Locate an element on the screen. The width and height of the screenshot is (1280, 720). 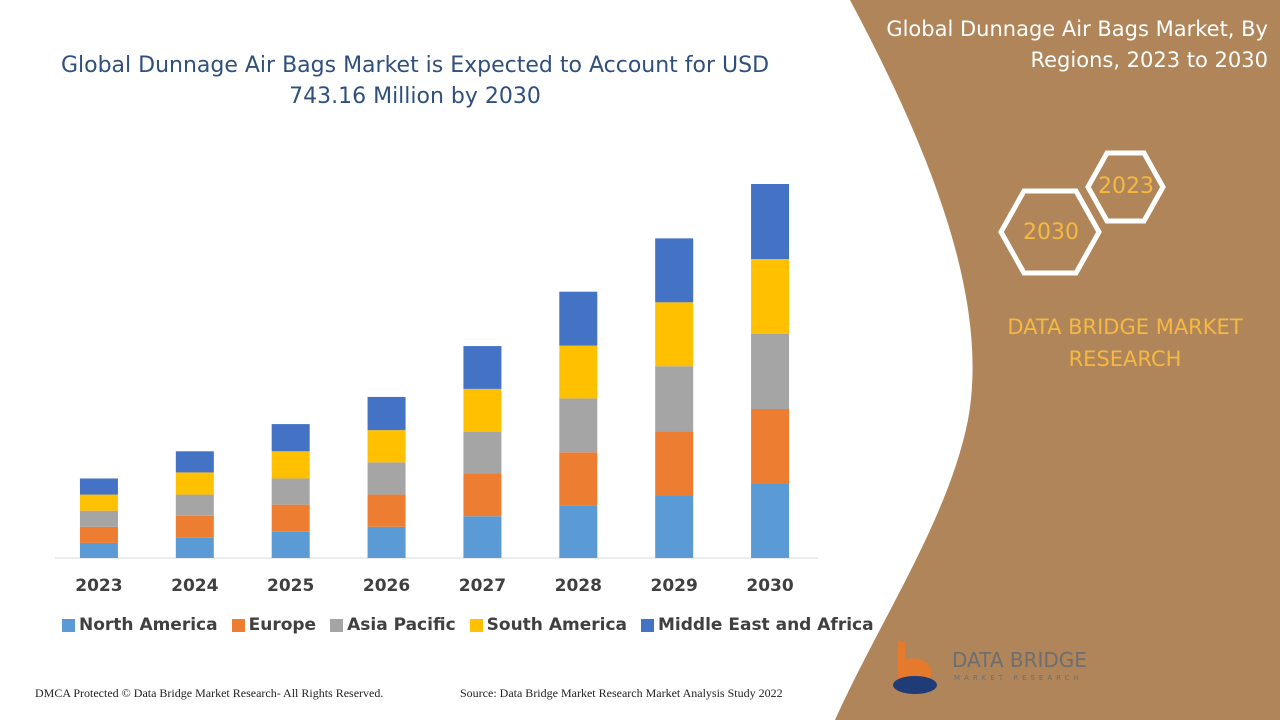
legend-label: Europe is located at coordinates (282, 625).